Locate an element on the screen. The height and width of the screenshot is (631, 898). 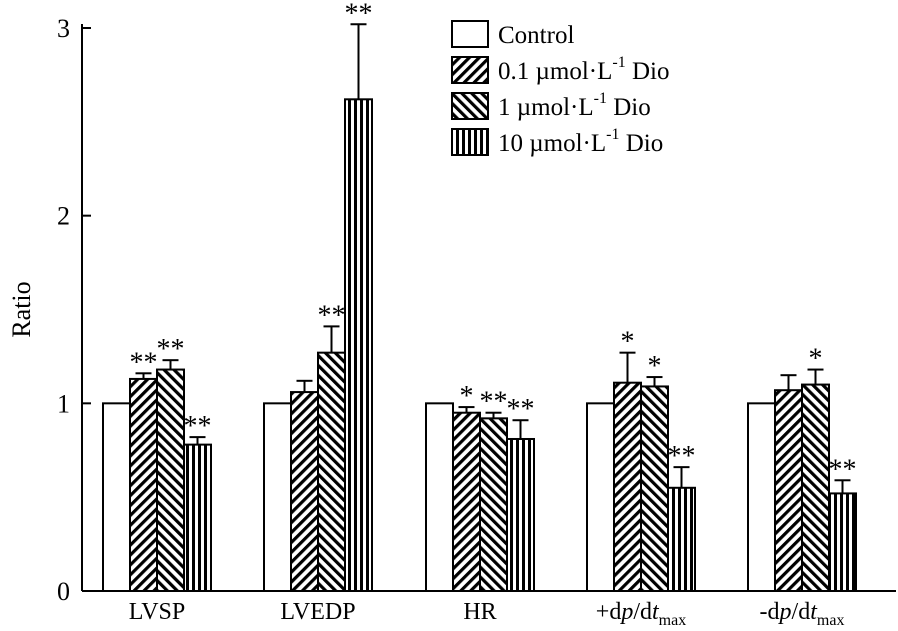
y-axis-label: Ratio is located at coordinates (21, 309).